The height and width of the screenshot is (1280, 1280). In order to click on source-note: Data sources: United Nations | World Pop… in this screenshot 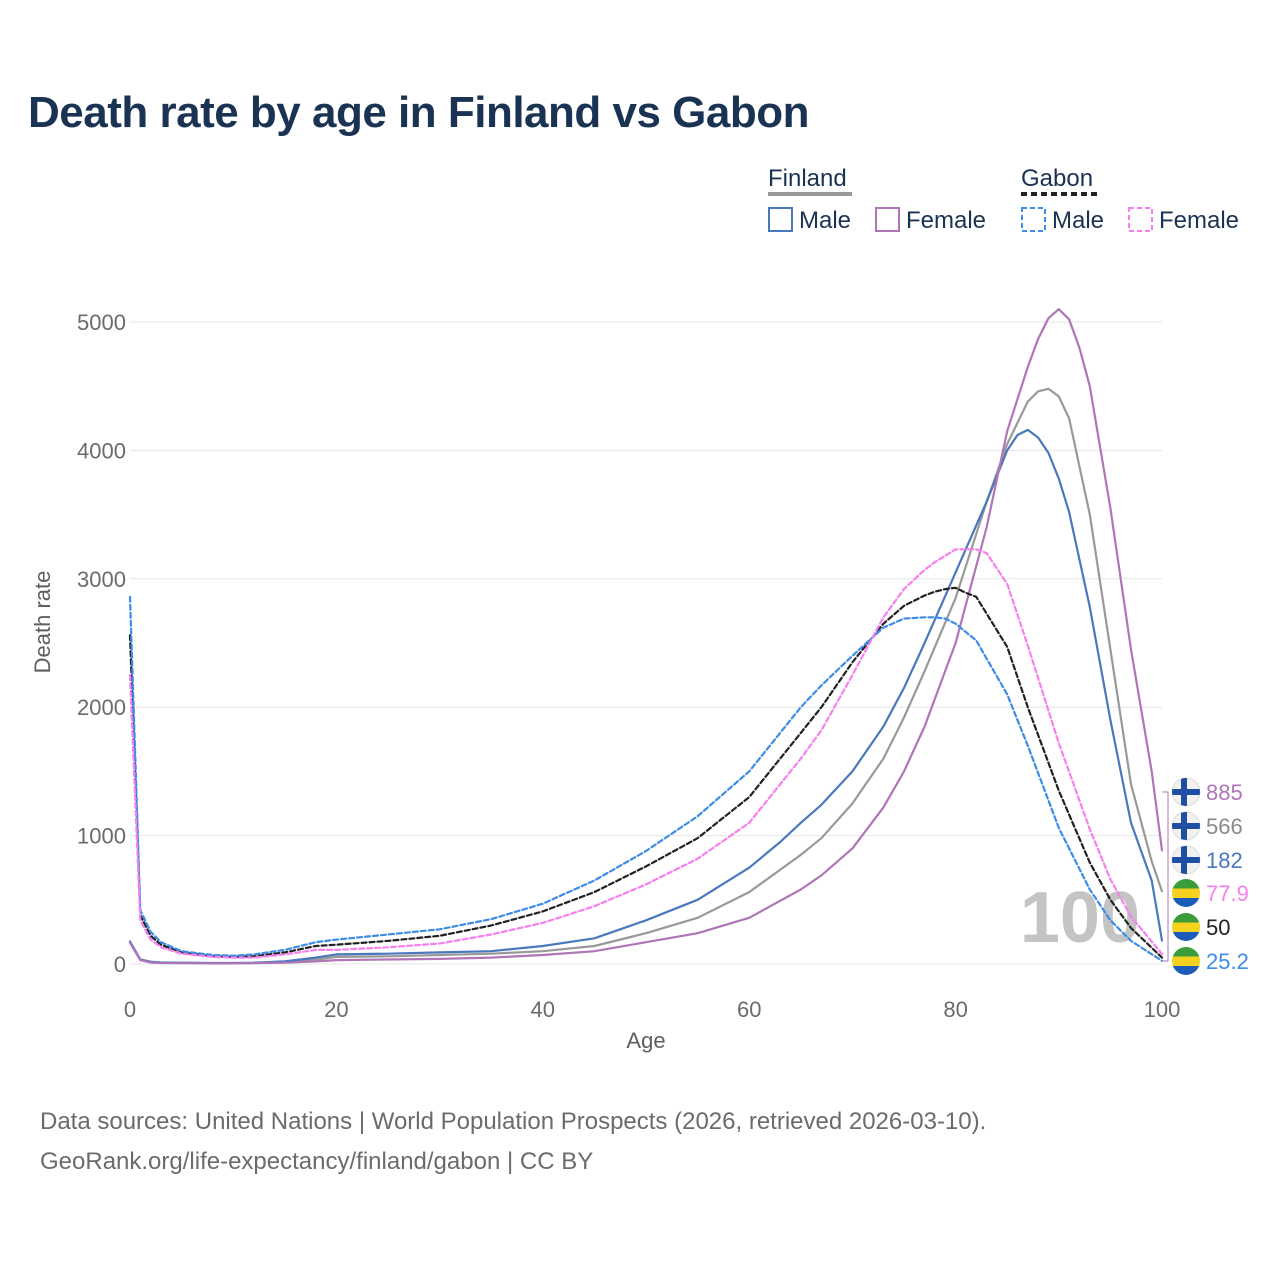, I will do `click(513, 1121)`.